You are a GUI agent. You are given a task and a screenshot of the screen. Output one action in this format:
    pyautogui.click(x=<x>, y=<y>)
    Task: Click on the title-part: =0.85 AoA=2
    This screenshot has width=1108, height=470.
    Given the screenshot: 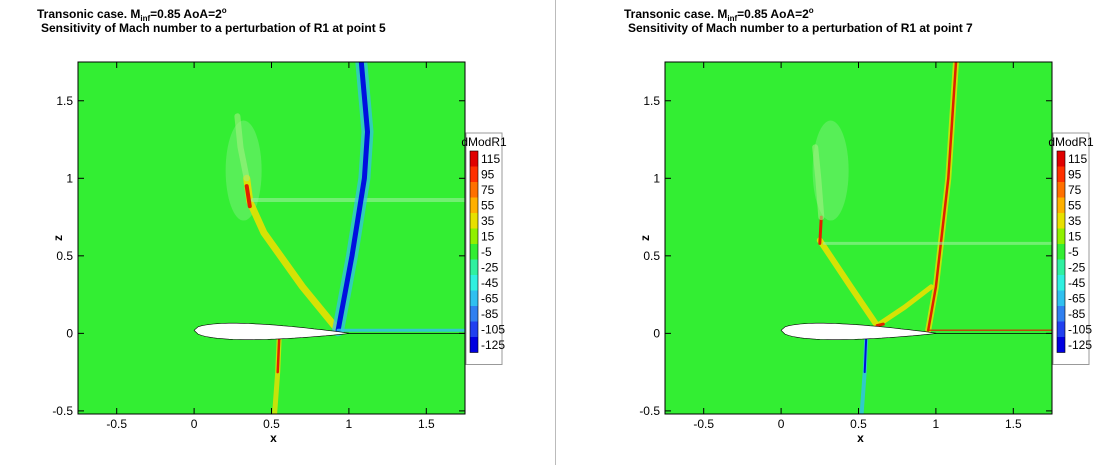 What is the action you would take?
    pyautogui.click(x=186, y=14)
    